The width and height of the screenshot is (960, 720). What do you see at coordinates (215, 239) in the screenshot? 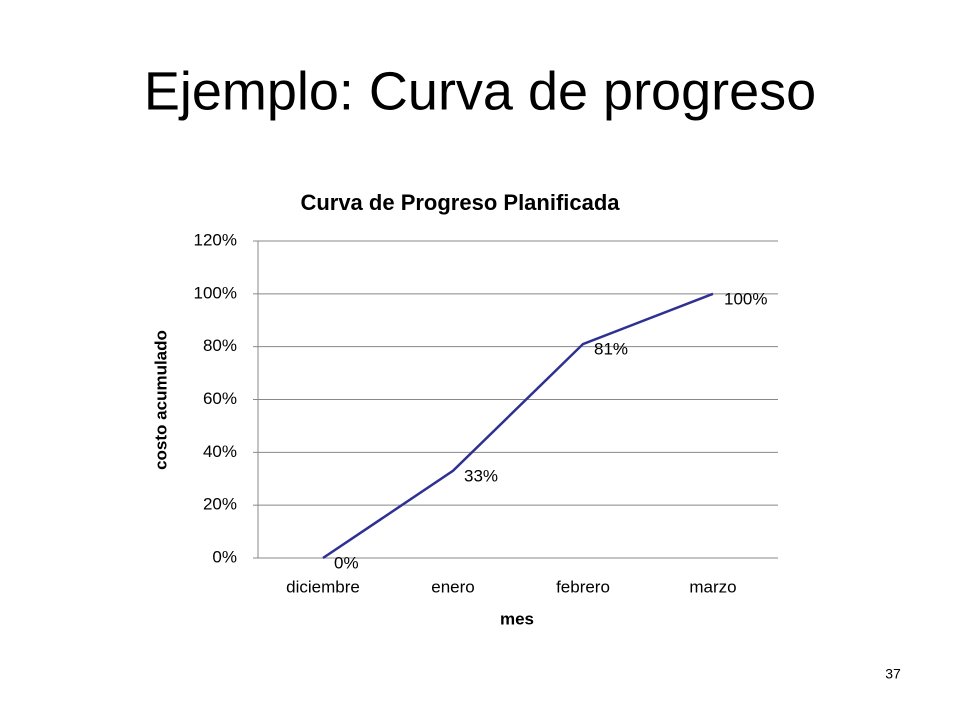
I see `y-tick-label: 120%` at bounding box center [215, 239].